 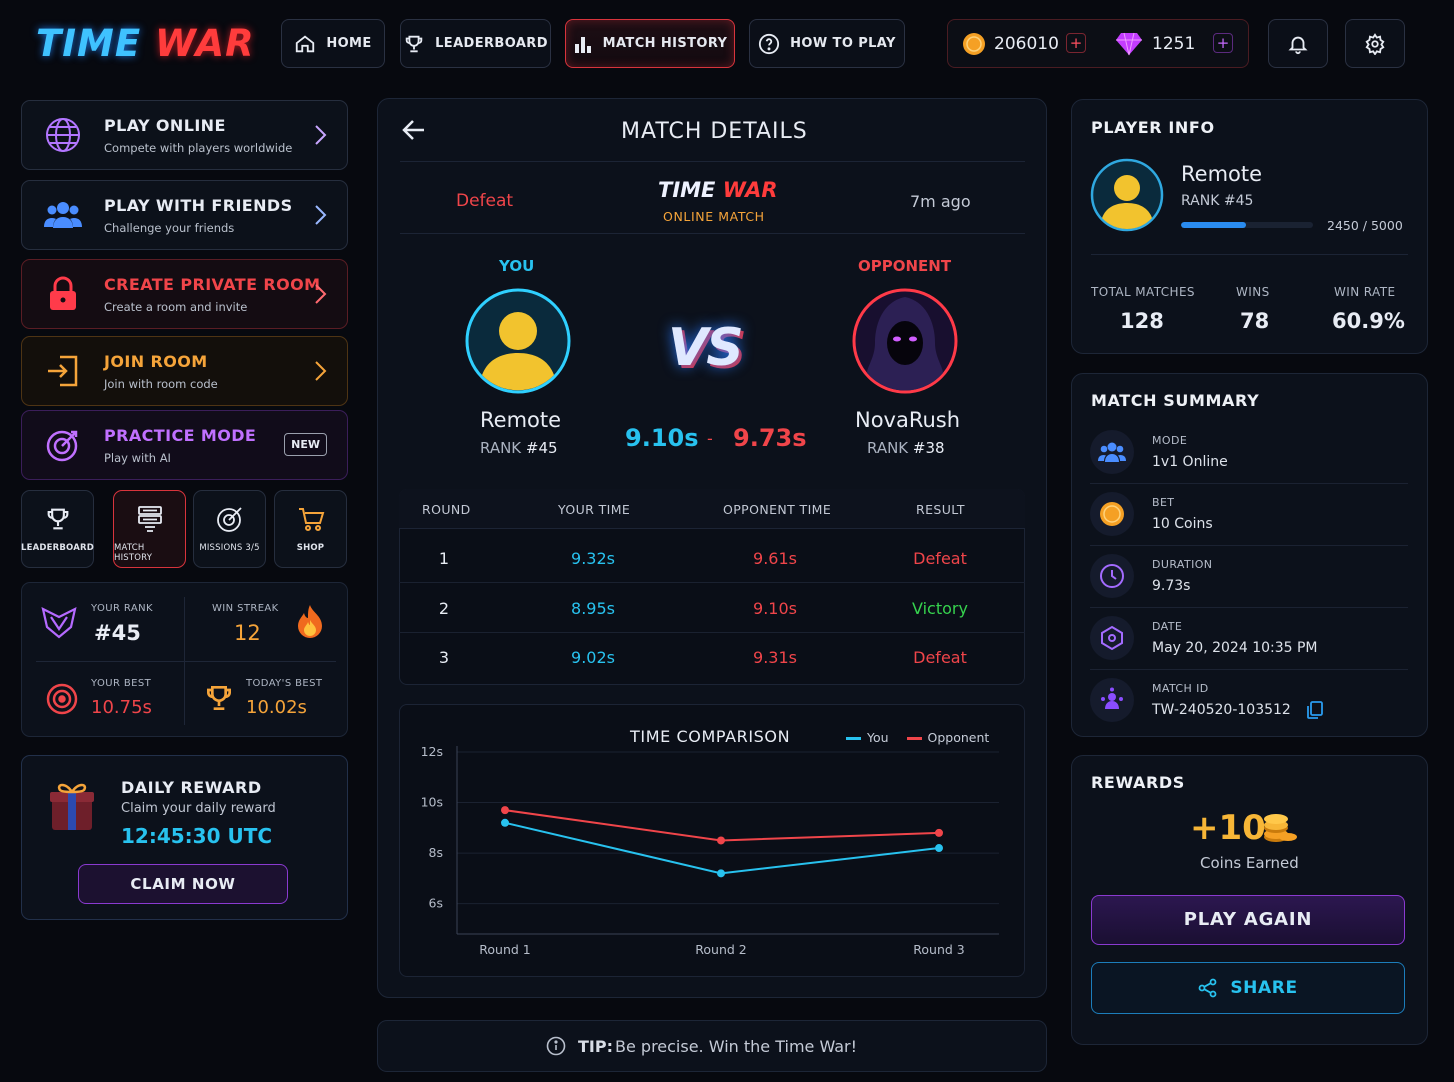 What do you see at coordinates (1129, 44) in the screenshot?
I see `gem-icon` at bounding box center [1129, 44].